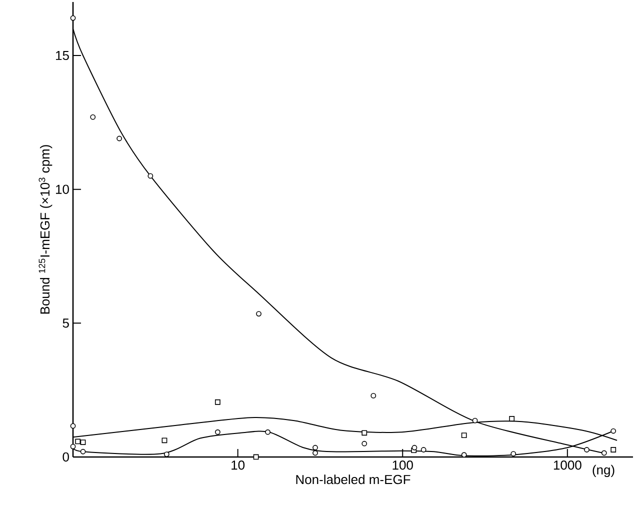  I want to click on y-tick-label: 5, so click(65, 323).